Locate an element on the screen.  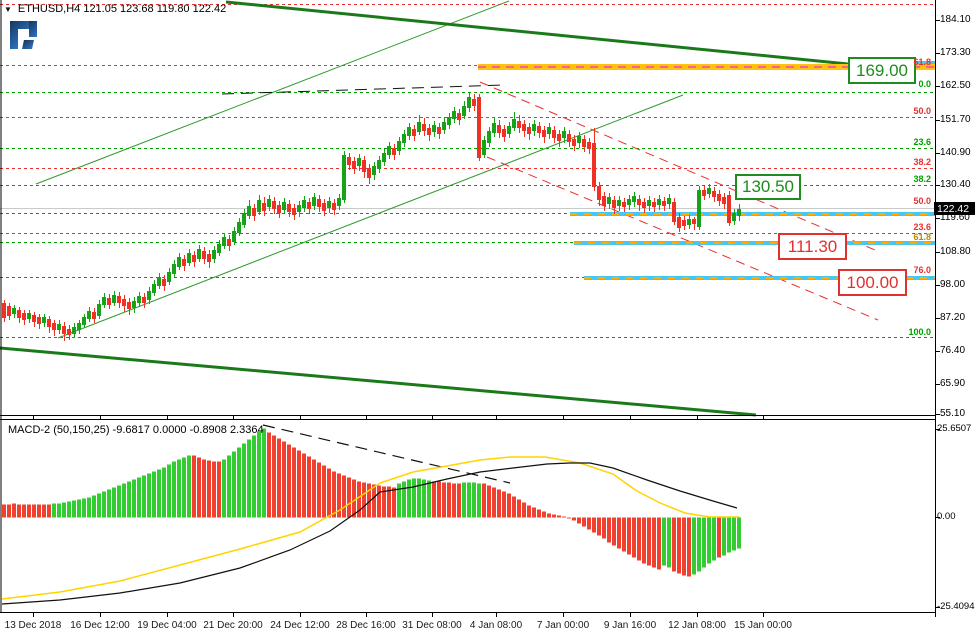
macd-axis-label: 25.6507 is located at coordinates (954, 428).